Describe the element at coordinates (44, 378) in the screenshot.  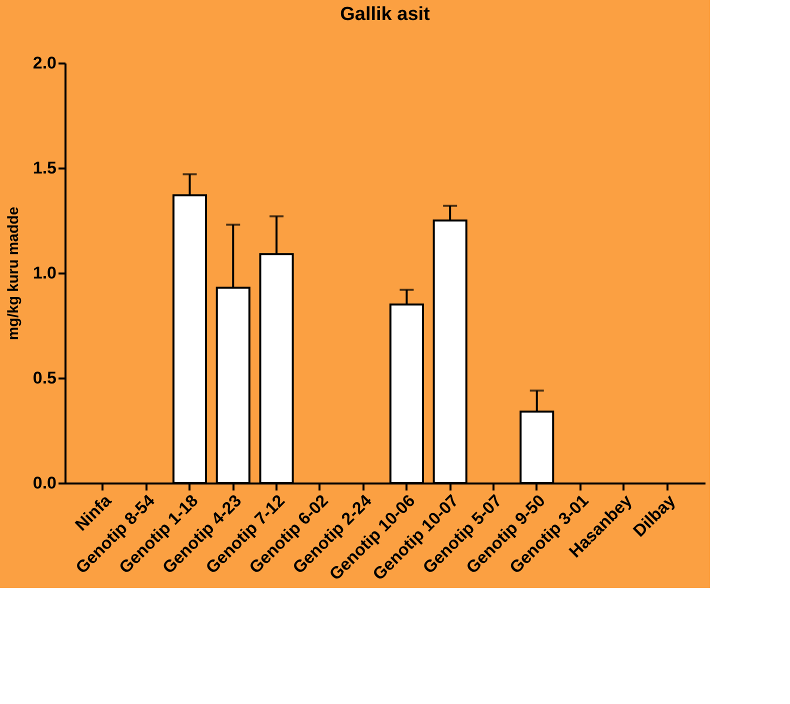
I see `y-tick-label: 0.5` at that location.